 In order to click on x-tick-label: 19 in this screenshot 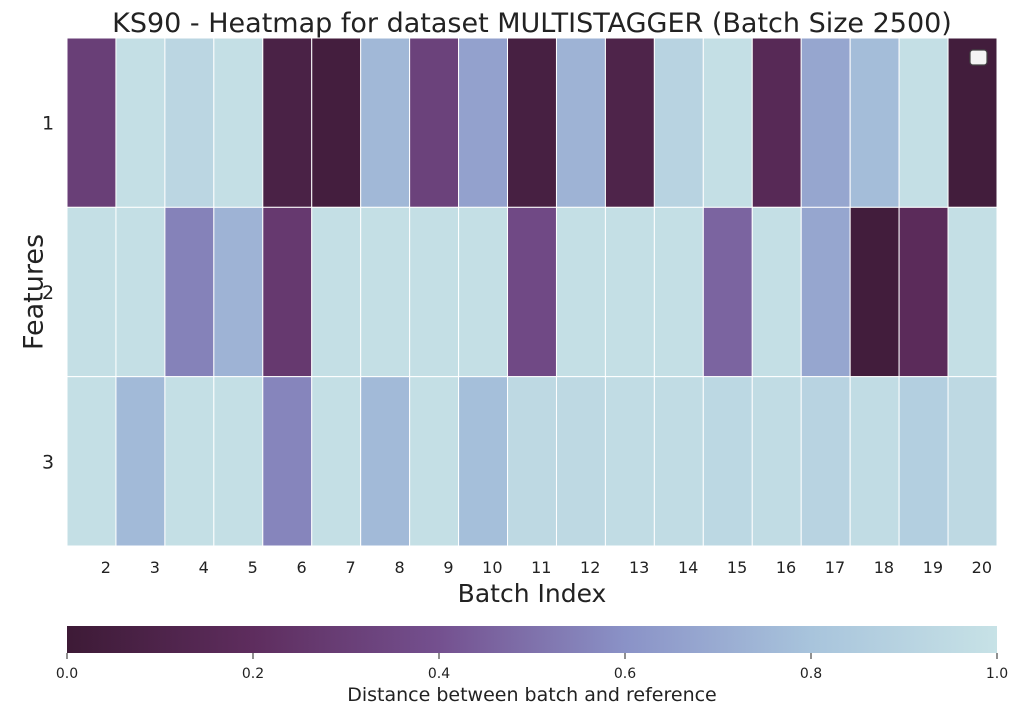, I will do `click(933, 567)`.